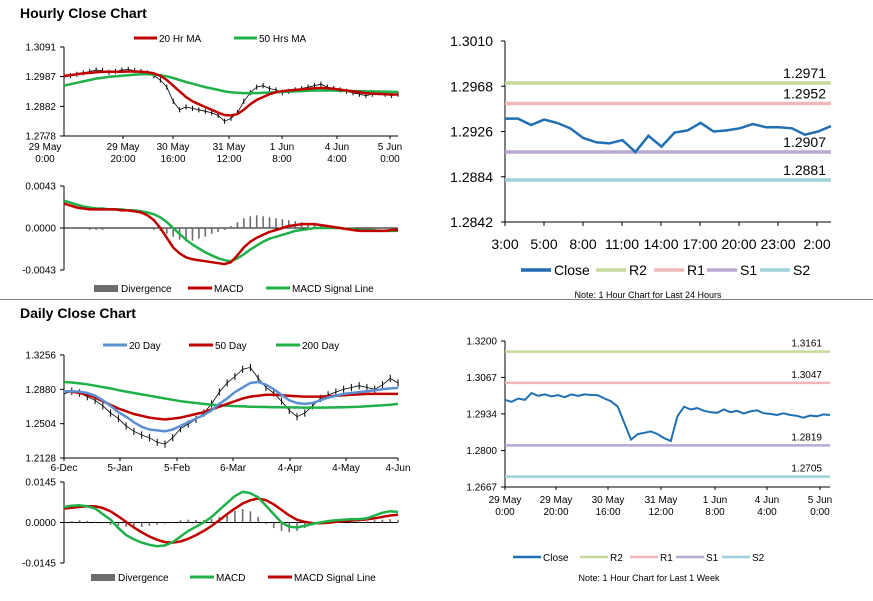 The width and height of the screenshot is (873, 601). Describe the element at coordinates (231, 346) in the screenshot. I see `legend-label-50-day: 50 Day` at that location.